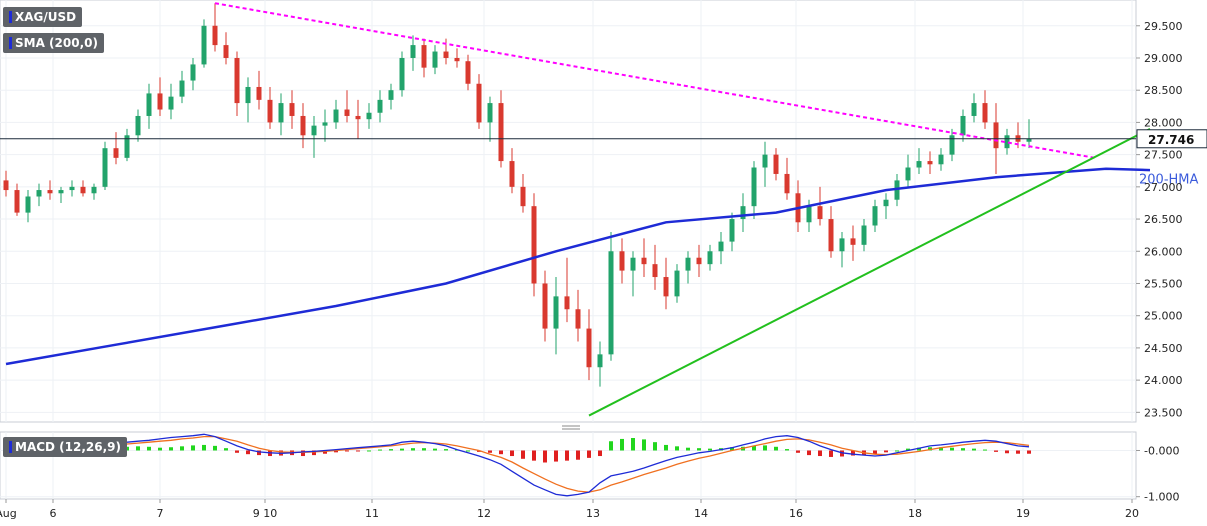 This screenshot has width=1207, height=526. What do you see at coordinates (1161, 497) in the screenshot?
I see `macd-tick-label: -1.000` at bounding box center [1161, 497].